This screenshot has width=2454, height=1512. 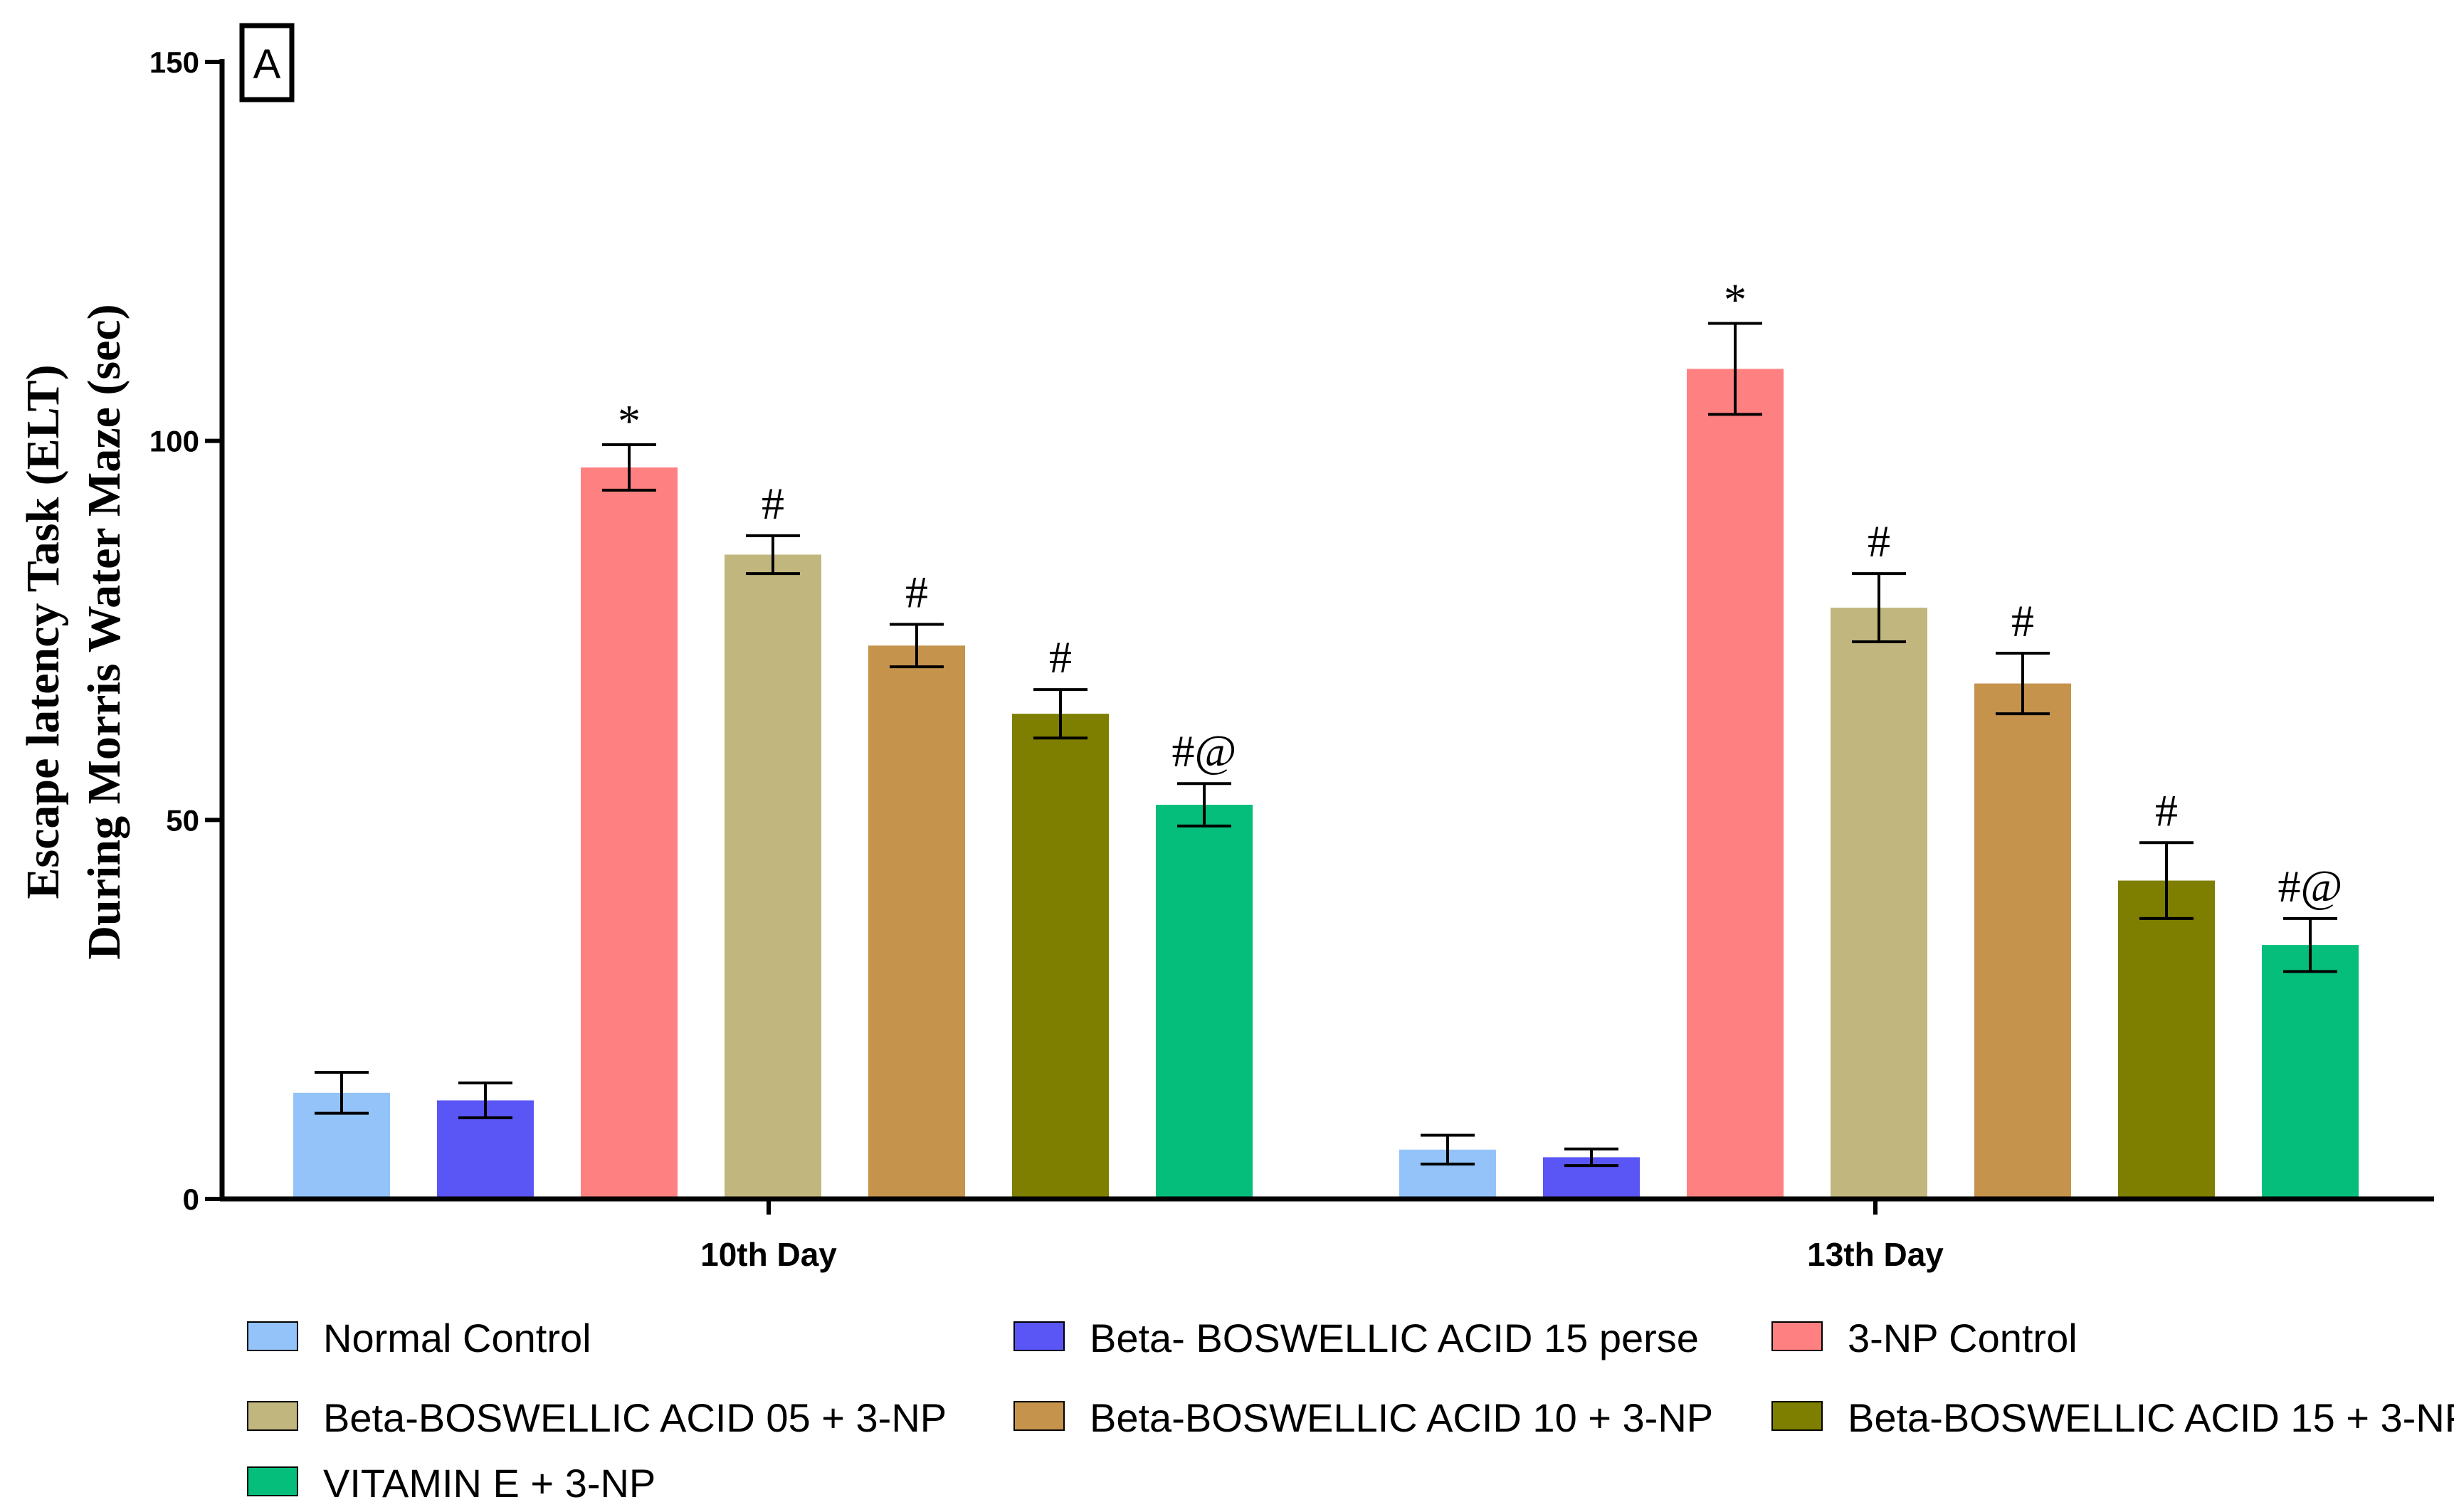 I want to click on panel-label: A, so click(x=267, y=62).